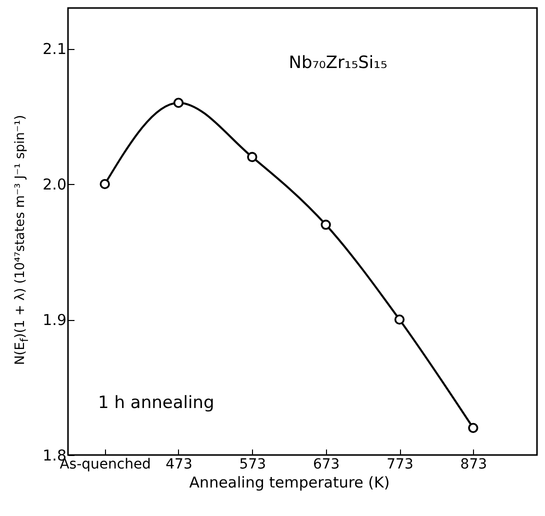 The image size is (545, 516). What do you see at coordinates (54, 320) in the screenshot?
I see `y-tick-label: 1.9` at bounding box center [54, 320].